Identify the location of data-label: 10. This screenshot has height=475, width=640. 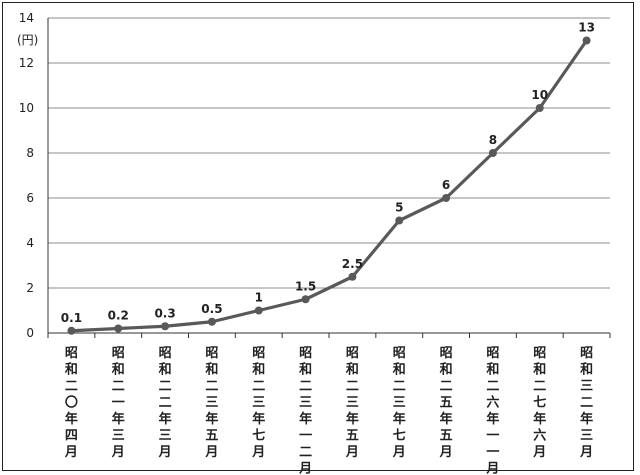
(539, 95).